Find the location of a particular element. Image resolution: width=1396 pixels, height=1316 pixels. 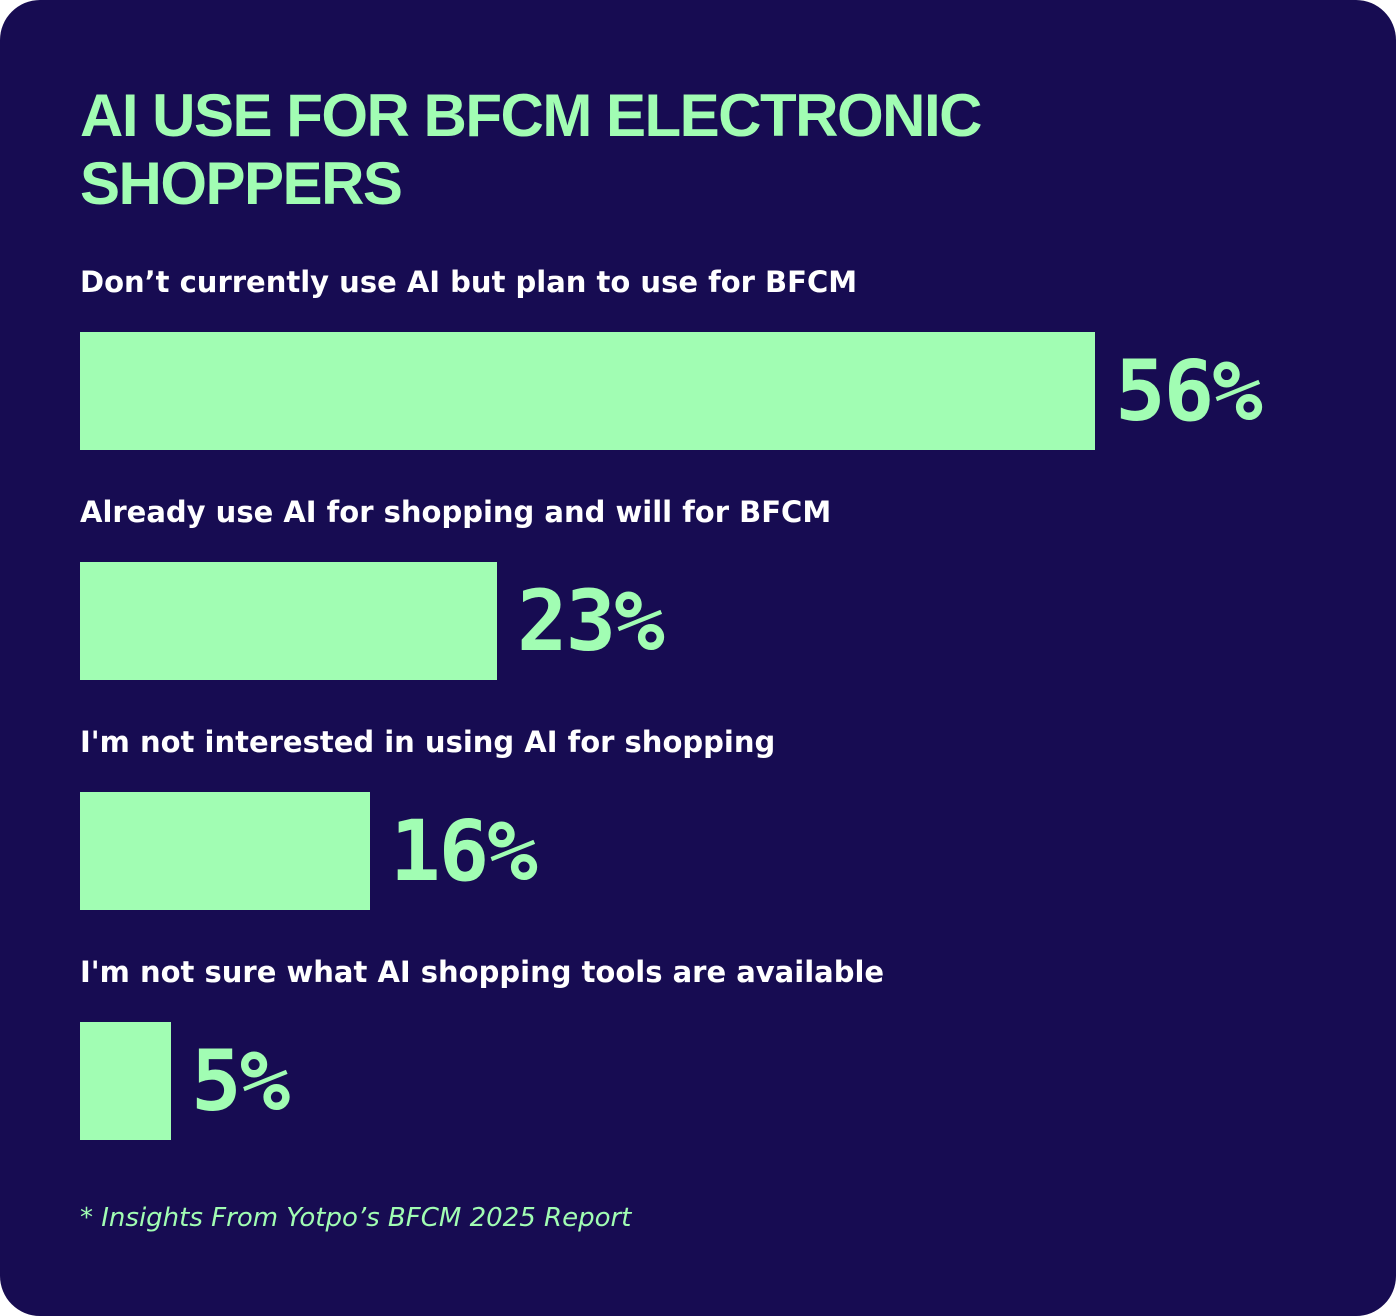

value-label: 56% is located at coordinates (1189, 391).